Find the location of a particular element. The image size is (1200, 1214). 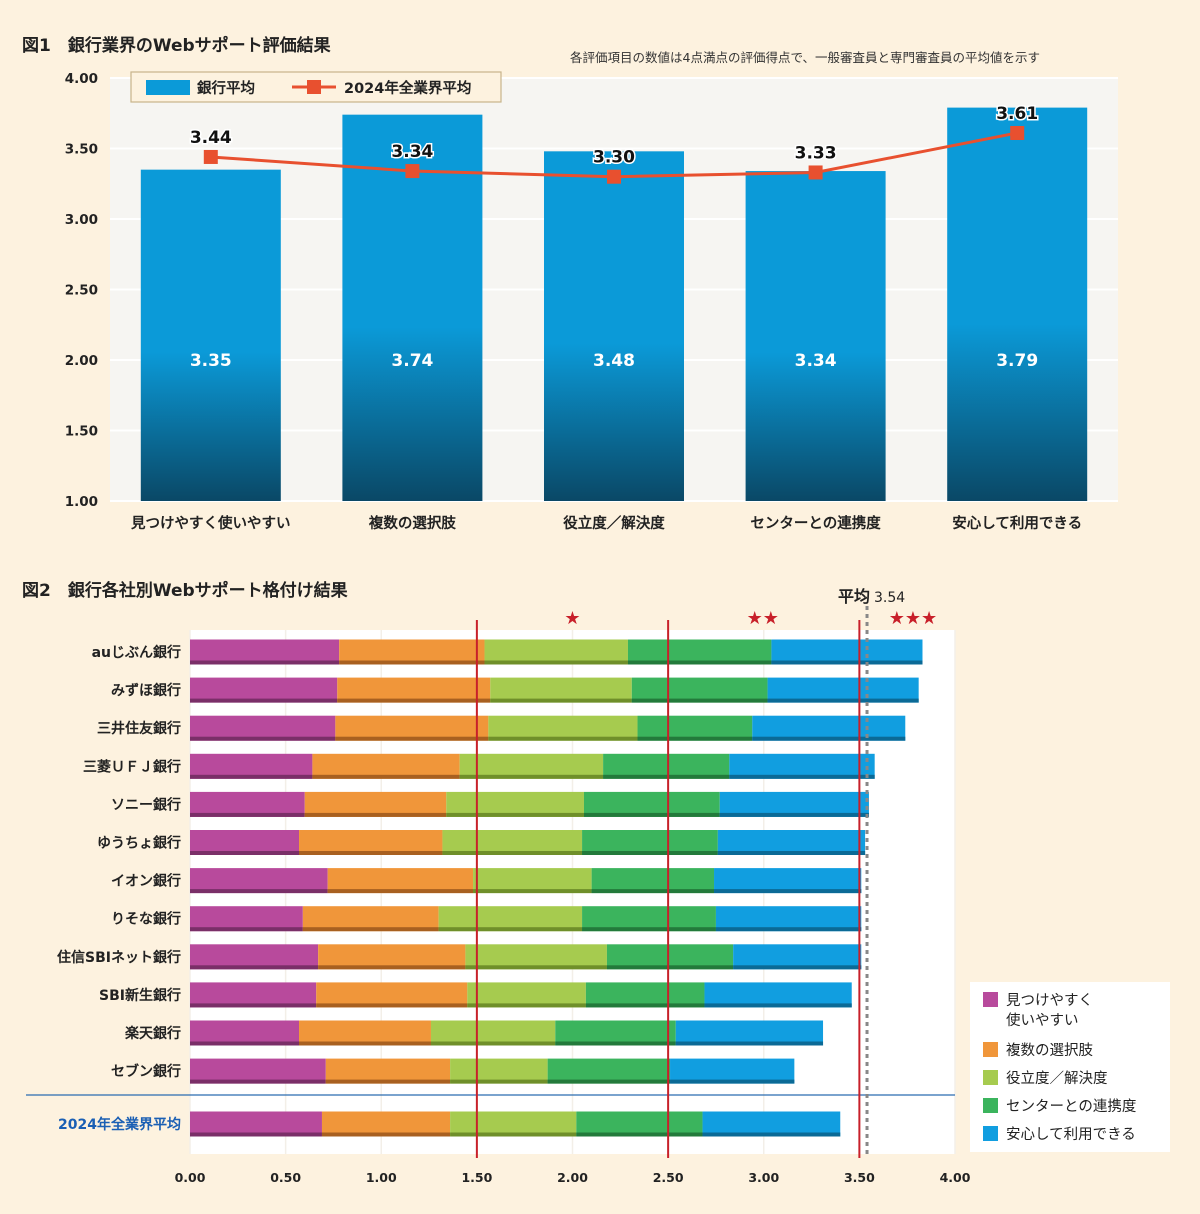

figure1-title: 図1 銀行業界のWebサポート評価結果 is located at coordinates (176, 46).